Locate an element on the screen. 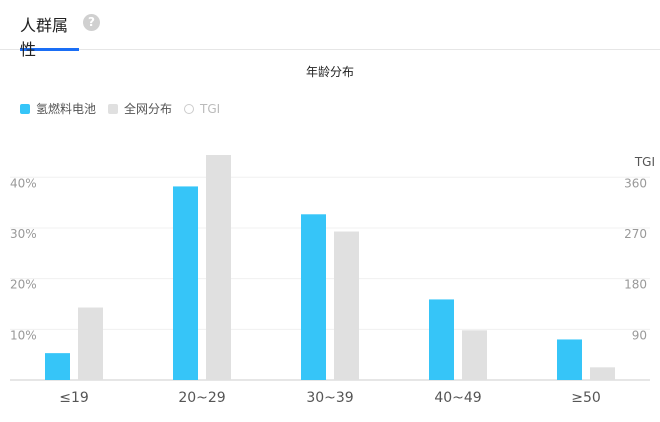 The width and height of the screenshot is (660, 422). x-tick-label: ≤19 is located at coordinates (74, 398).